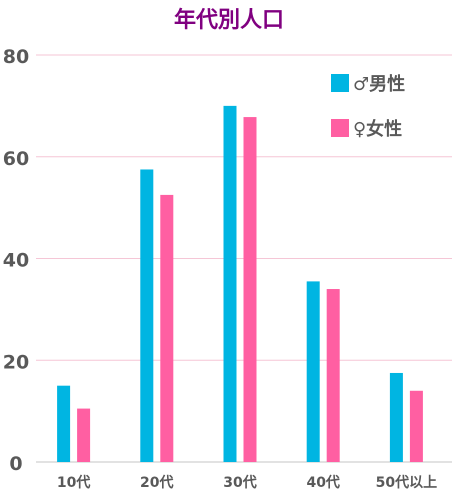 This screenshot has width=458, height=504. I want to click on y-tick-label: 60, so click(16, 159).